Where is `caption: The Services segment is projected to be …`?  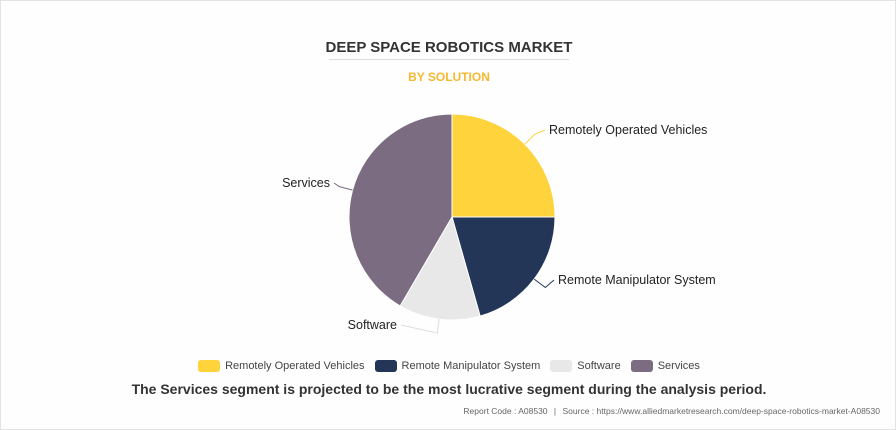
caption: The Services segment is projected to be … is located at coordinates (449, 389).